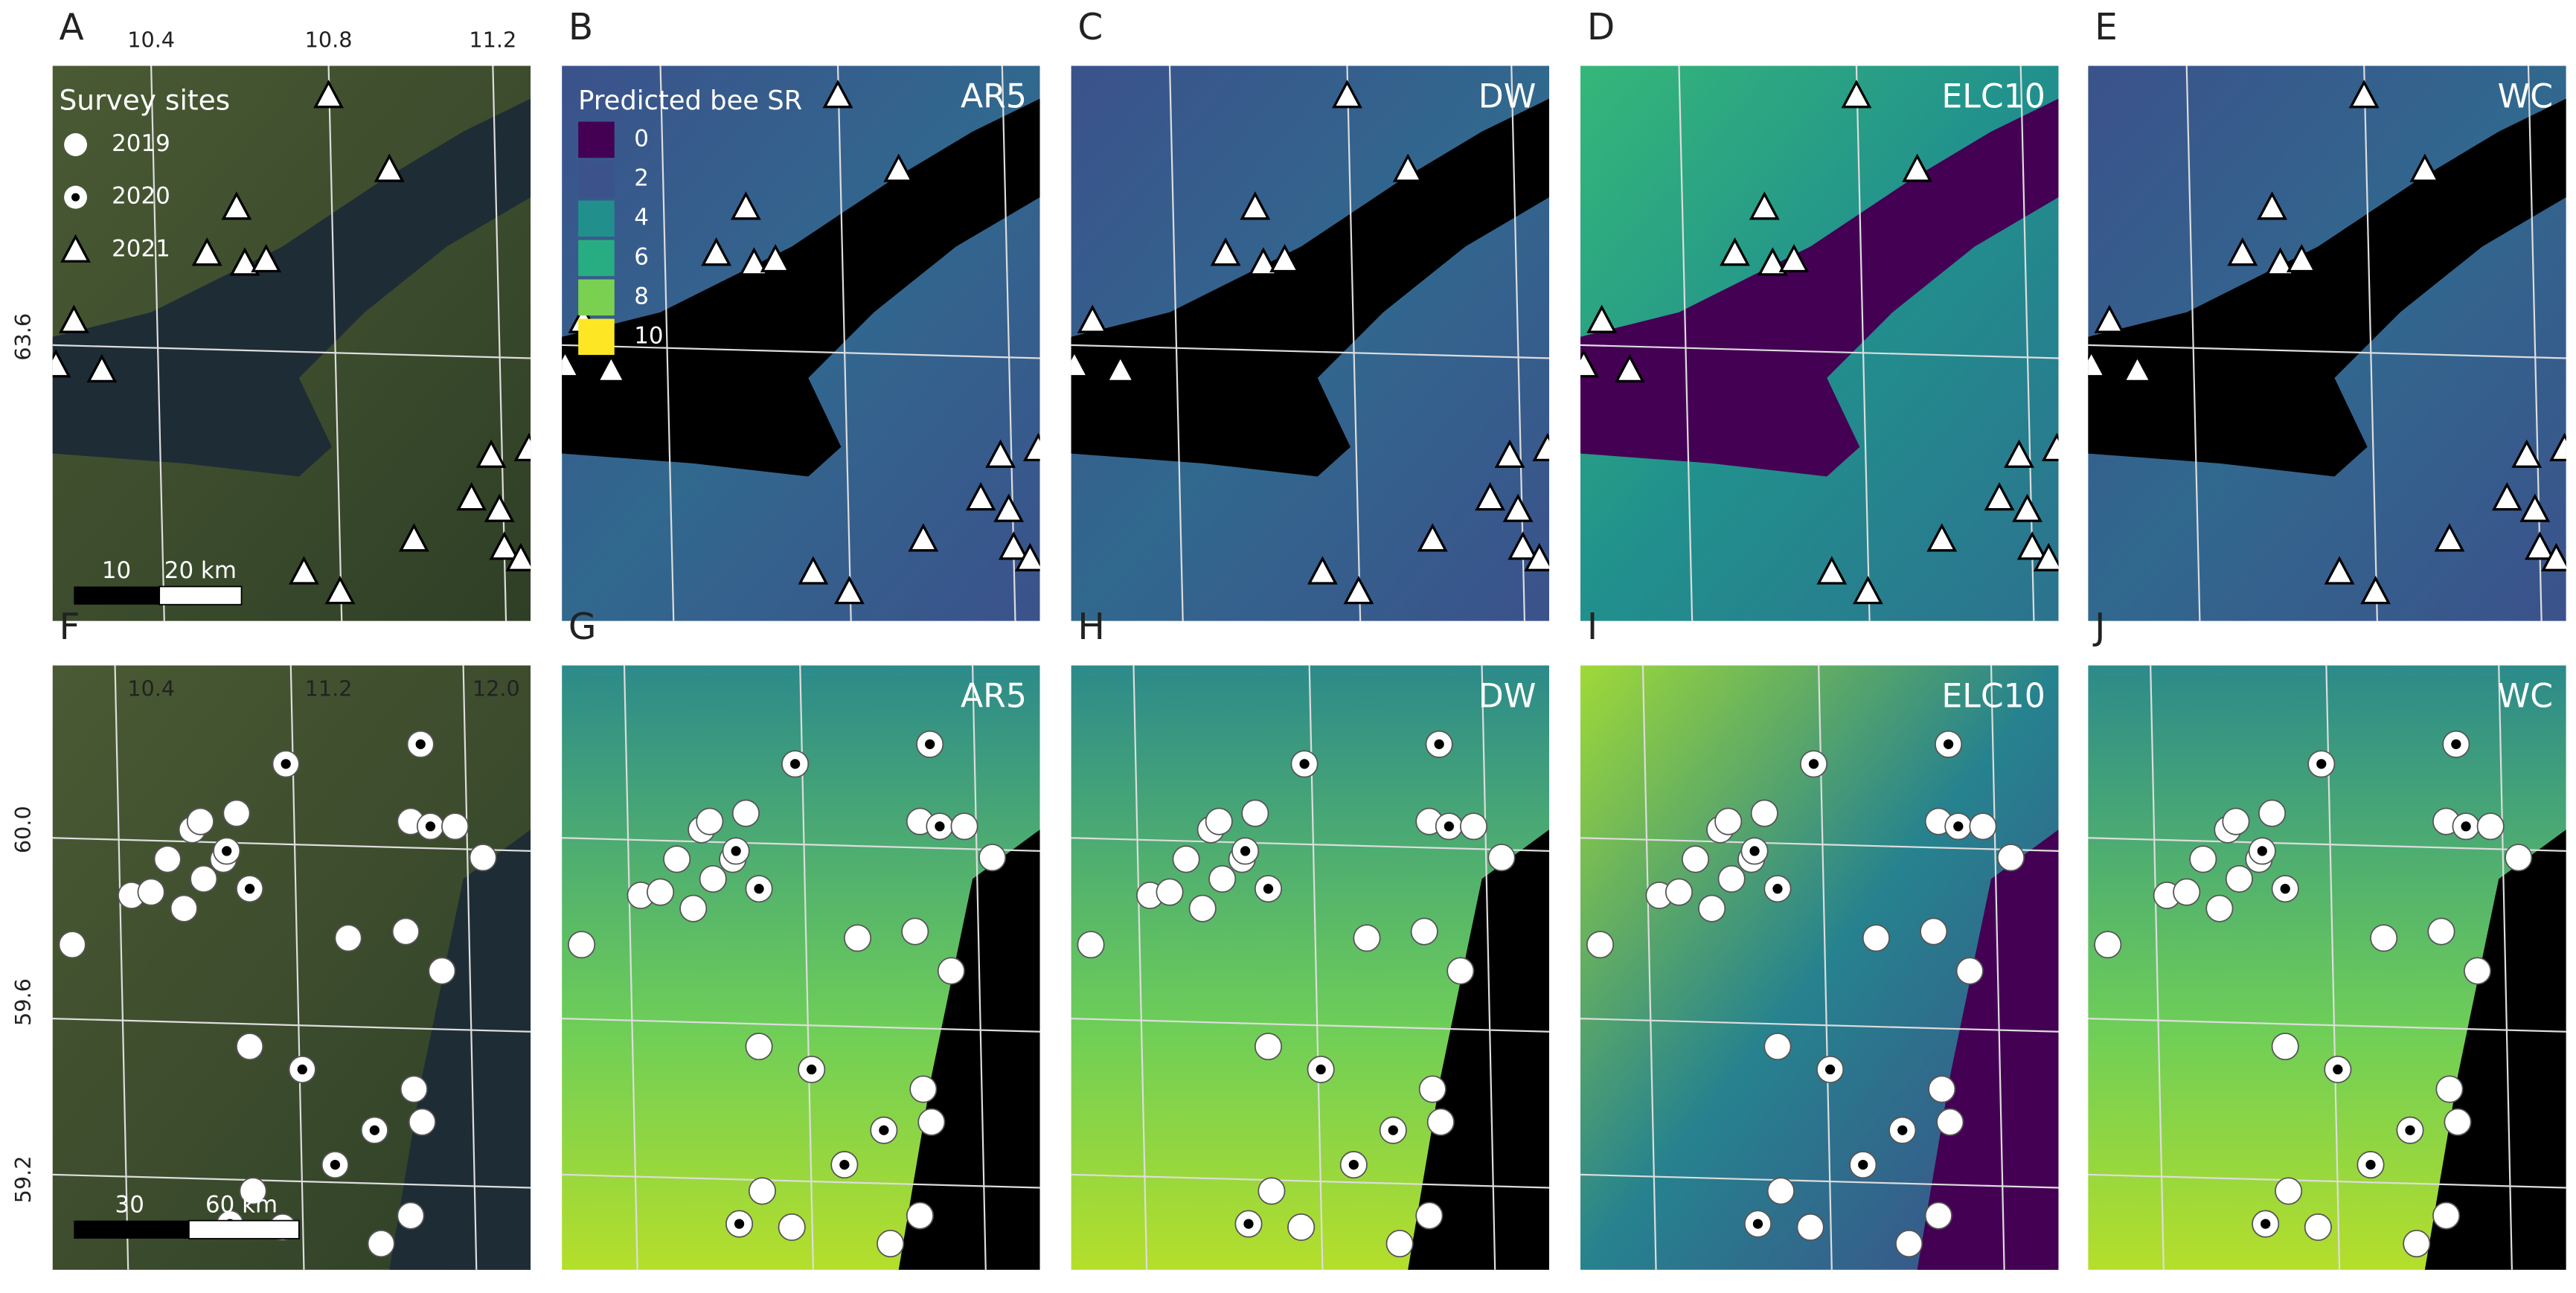 The image size is (2576, 1293). Describe the element at coordinates (144, 101) in the screenshot. I see `legend-title: Survey sites` at that location.